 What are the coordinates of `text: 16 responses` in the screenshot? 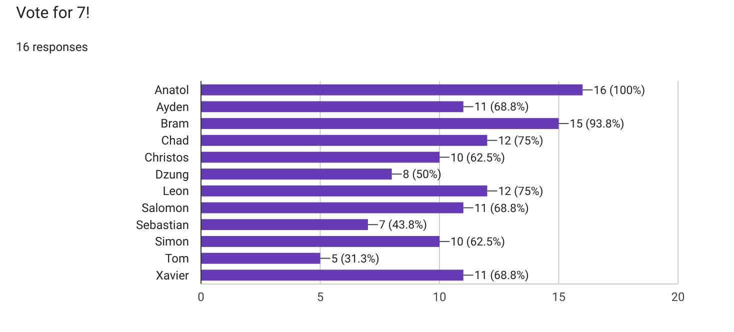 It's located at (52, 47).